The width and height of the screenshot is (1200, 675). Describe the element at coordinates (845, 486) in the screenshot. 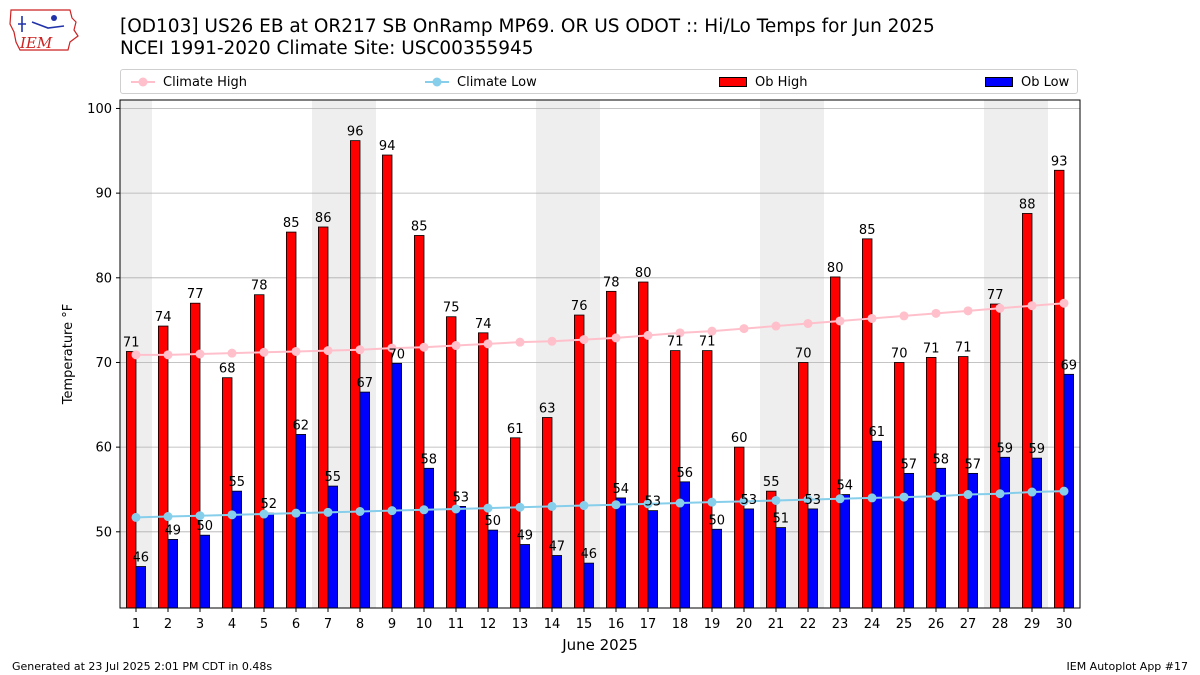

I see `ob-low-label: 54` at that location.